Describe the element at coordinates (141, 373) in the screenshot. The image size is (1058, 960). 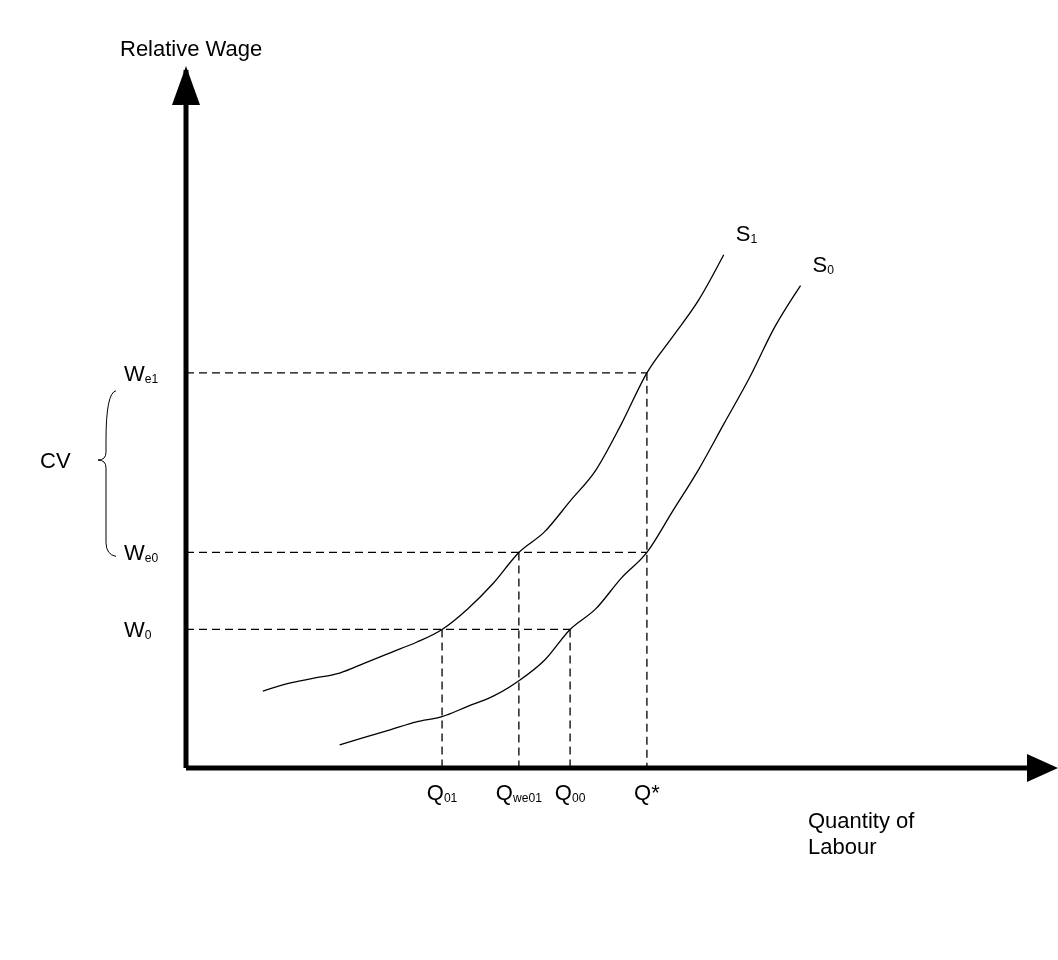
I see `text: W$_{e1}$` at that location.